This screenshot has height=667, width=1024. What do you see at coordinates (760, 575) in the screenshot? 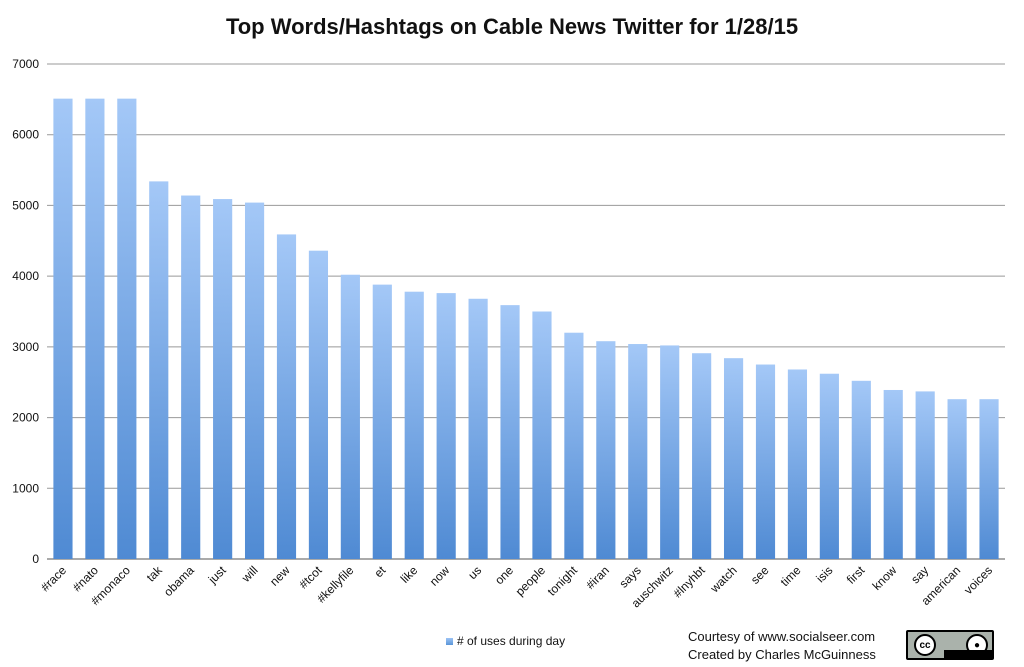
I see `x-tick-label: see` at bounding box center [760, 575].